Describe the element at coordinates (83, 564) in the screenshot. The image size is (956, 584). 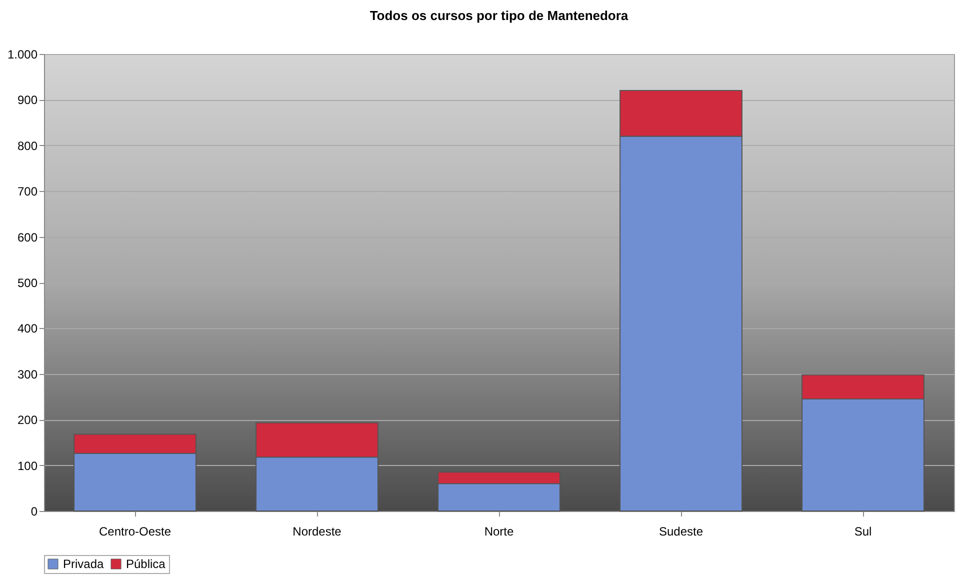
I see `legend-label: Privada` at that location.